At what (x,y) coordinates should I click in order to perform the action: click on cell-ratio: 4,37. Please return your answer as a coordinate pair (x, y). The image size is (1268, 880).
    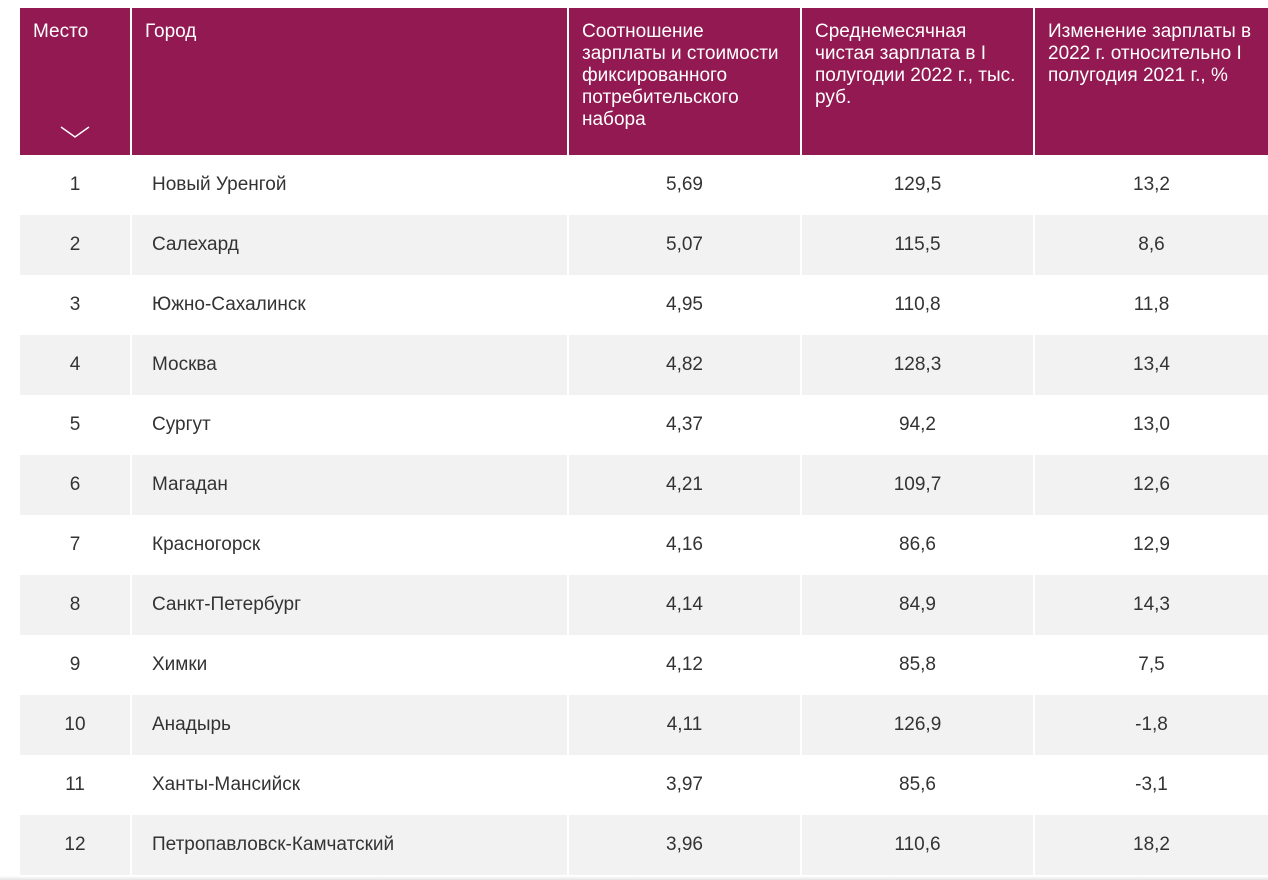
    Looking at the image, I should click on (684, 425).